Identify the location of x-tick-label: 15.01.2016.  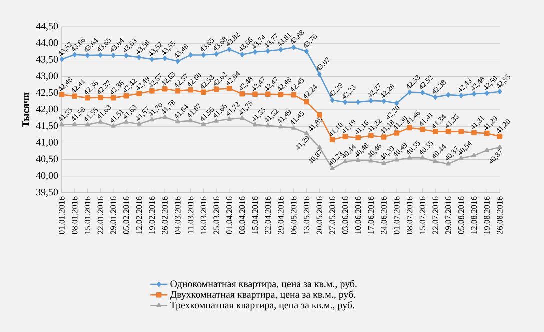
(87, 215).